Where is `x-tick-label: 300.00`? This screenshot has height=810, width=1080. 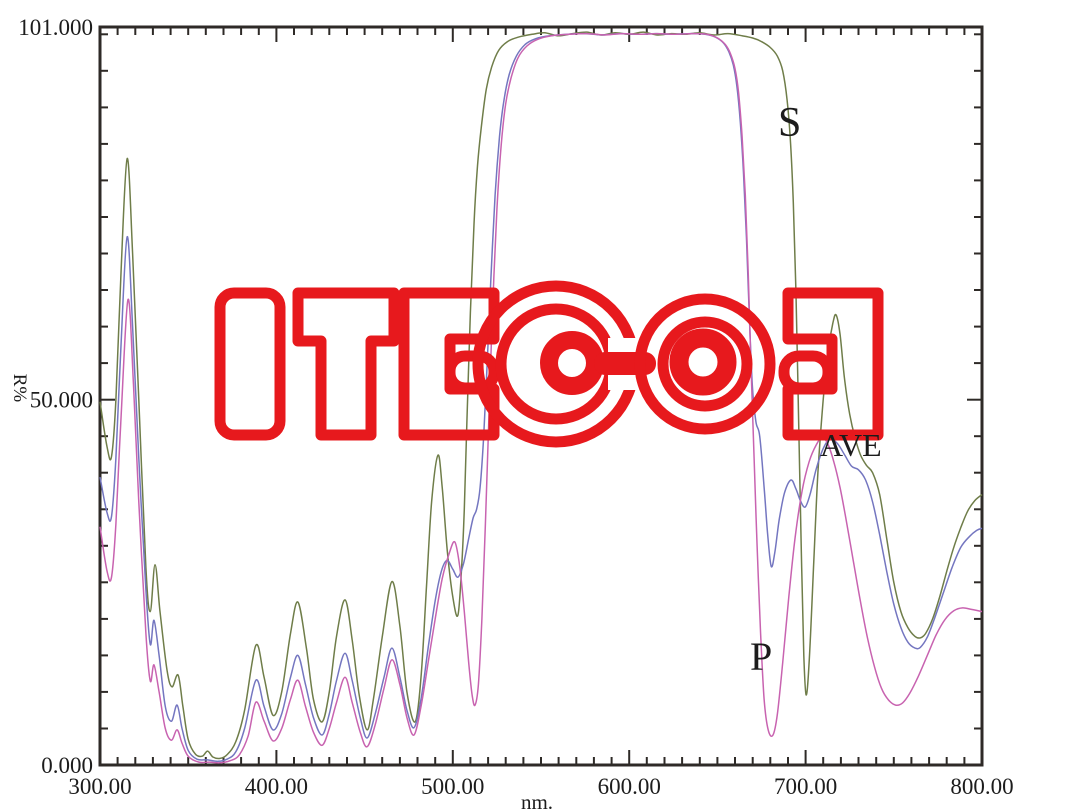 x-tick-label: 300.00 is located at coordinates (99, 786).